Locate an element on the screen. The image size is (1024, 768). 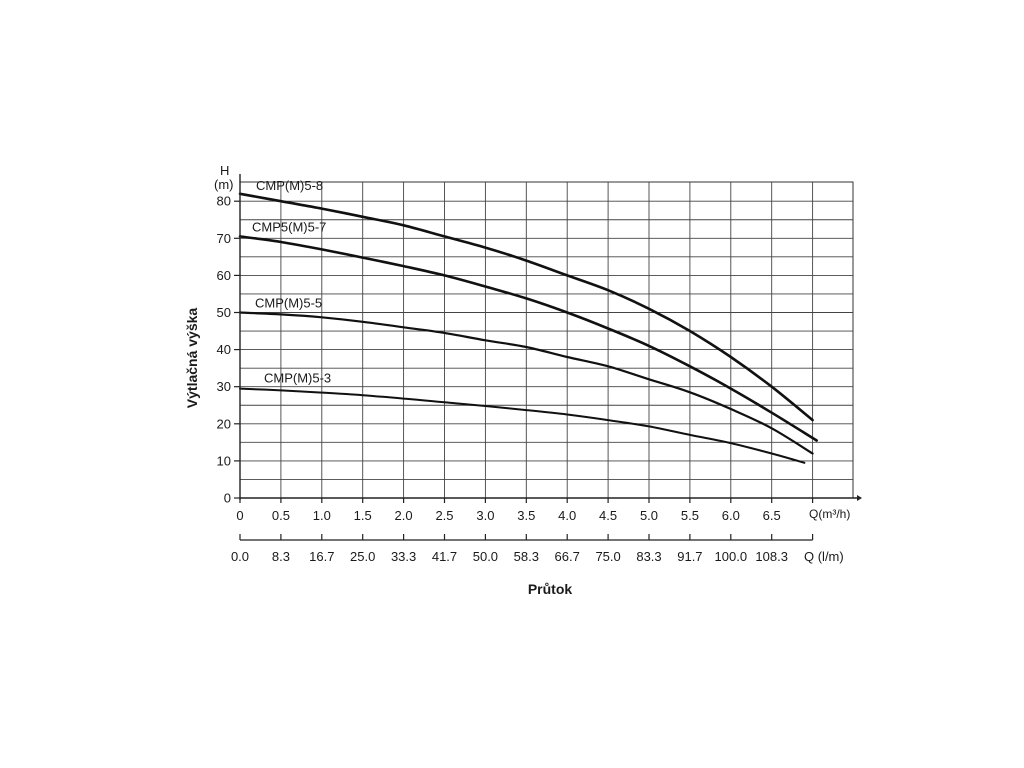
series-label: CMP(M)5-3 is located at coordinates (297, 378).